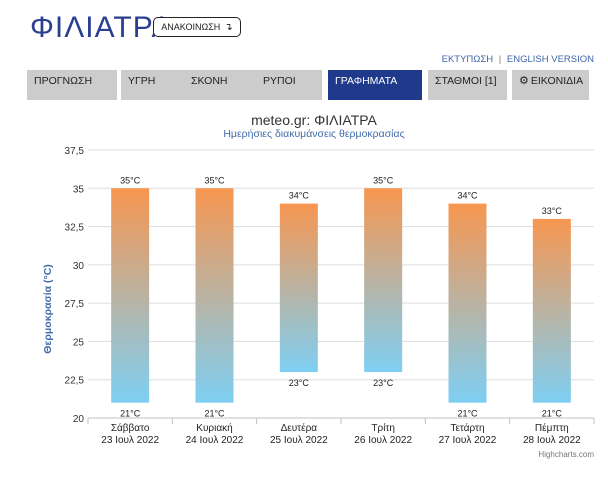 Image resolution: width=608 pixels, height=490 pixels. What do you see at coordinates (101, 27) in the screenshot?
I see `city-title: ΦΙΛΙΑΤΡΑ` at bounding box center [101, 27].